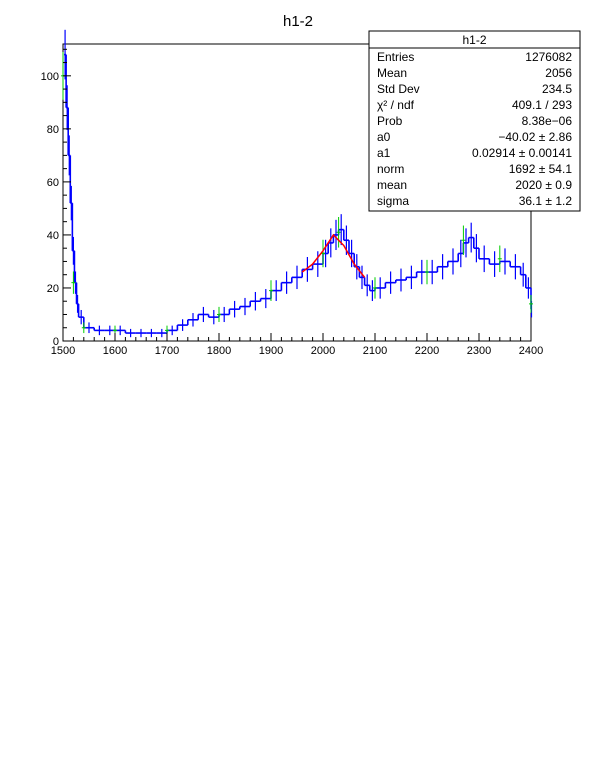 The image size is (596, 772). What do you see at coordinates (393, 201) in the screenshot?
I see `stats-row-label: sigma` at bounding box center [393, 201].